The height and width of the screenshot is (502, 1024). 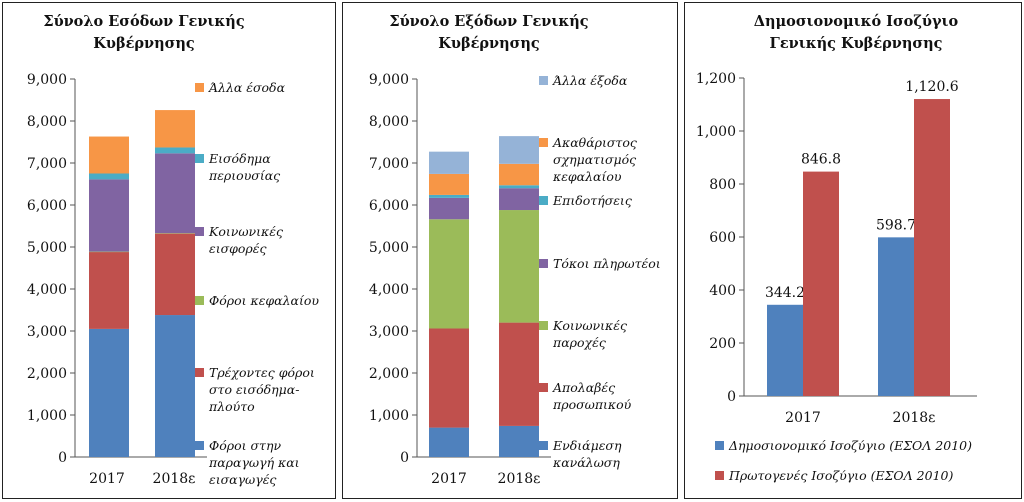 What do you see at coordinates (583, 387) in the screenshot?
I see `legend-label: Απολαβές` at bounding box center [583, 387].